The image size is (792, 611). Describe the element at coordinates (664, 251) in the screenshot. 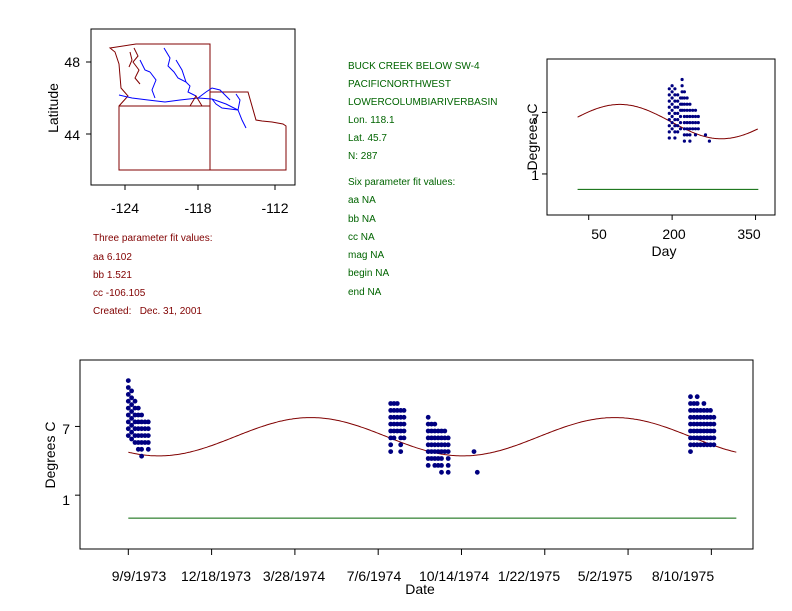

I see `day-chart-xlabel: Day` at that location.